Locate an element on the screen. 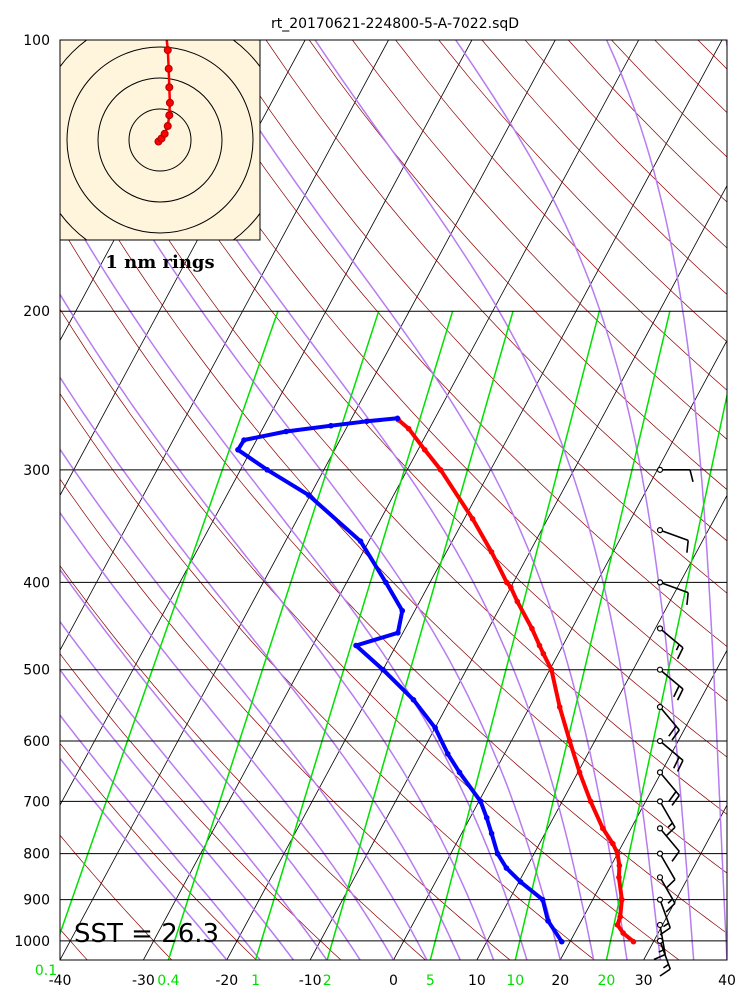  temperature-tick-label: 0 is located at coordinates (393, 981).